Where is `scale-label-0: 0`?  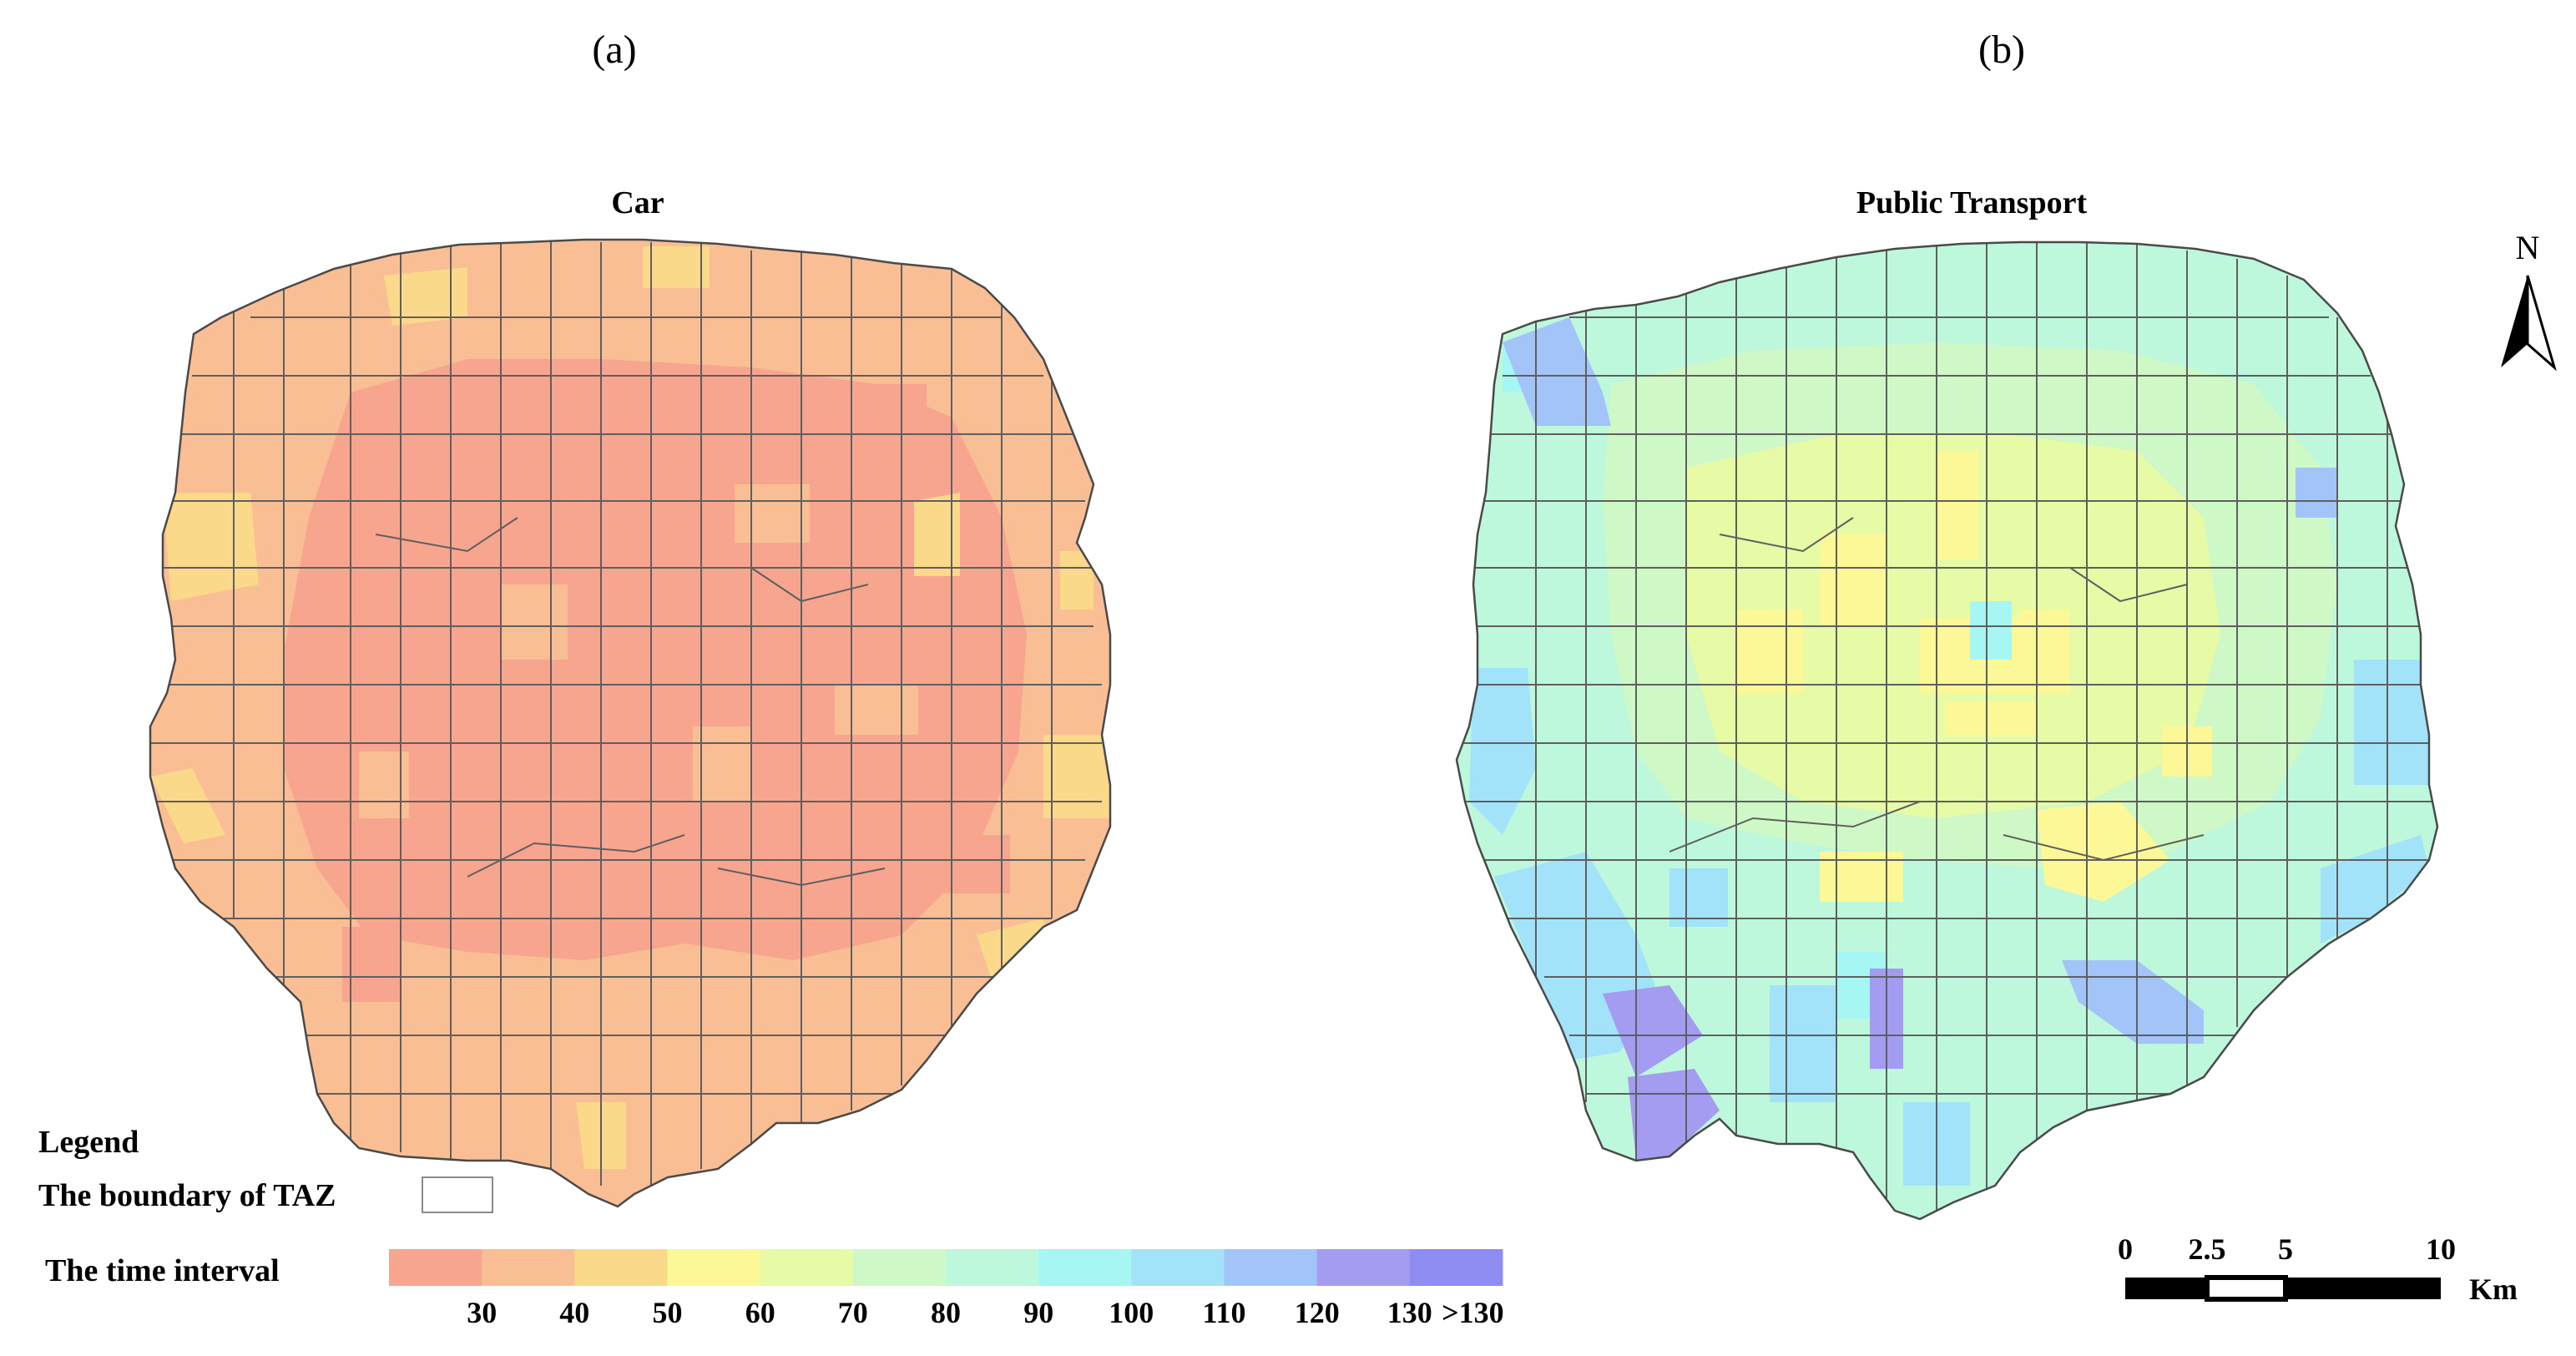 scale-label-0: 0 is located at coordinates (2125, 1249).